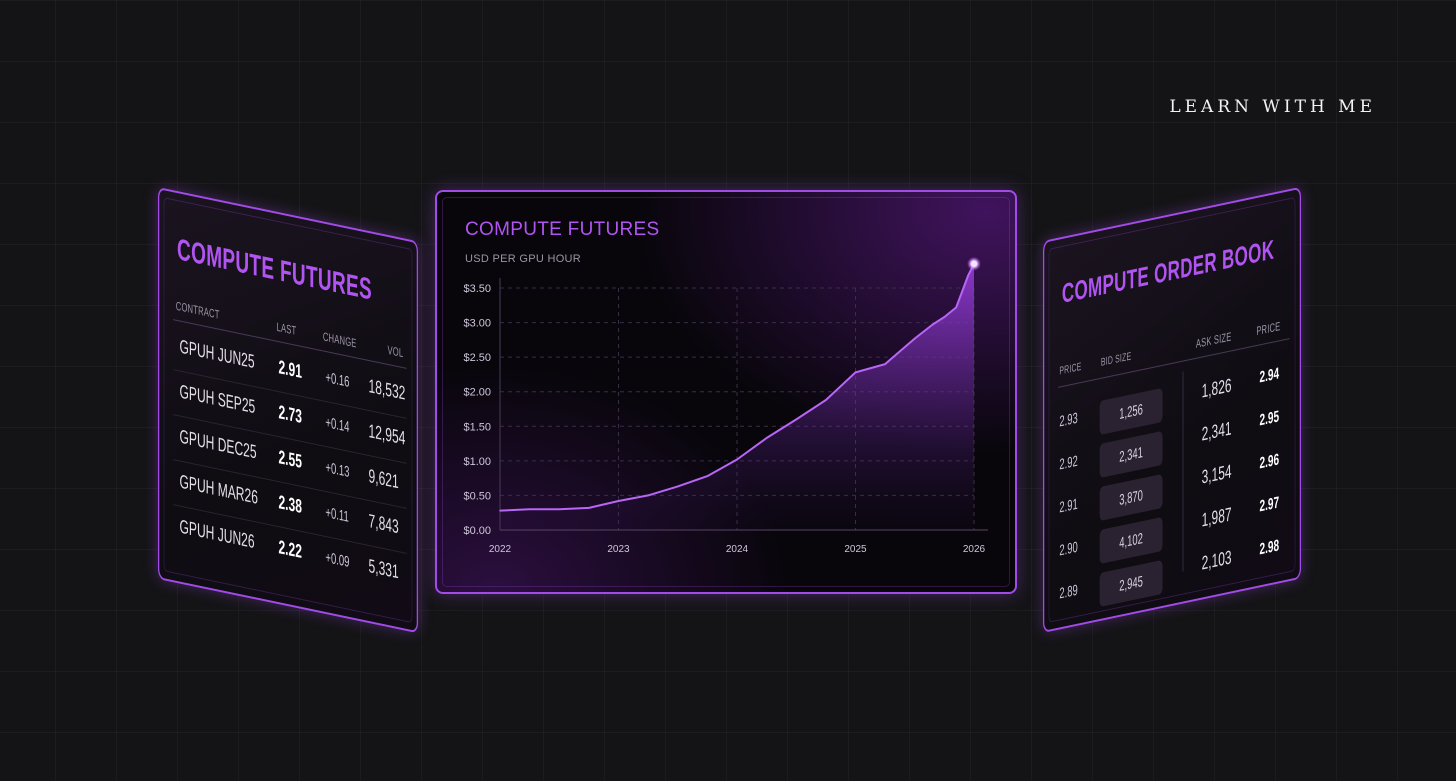 Image resolution: width=1456 pixels, height=781 pixels. What do you see at coordinates (395, 351) in the screenshot?
I see `header-vol: VOL` at bounding box center [395, 351].